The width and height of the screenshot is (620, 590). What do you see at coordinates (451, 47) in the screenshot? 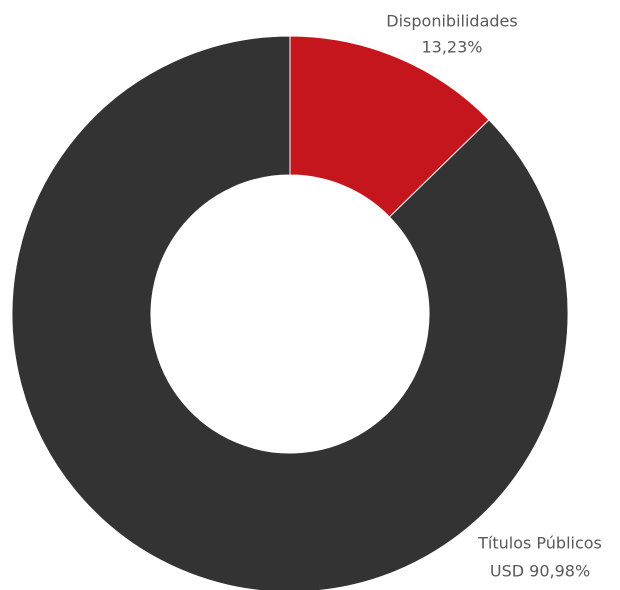
I see `slice-value-label: 13,23%` at bounding box center [451, 47].